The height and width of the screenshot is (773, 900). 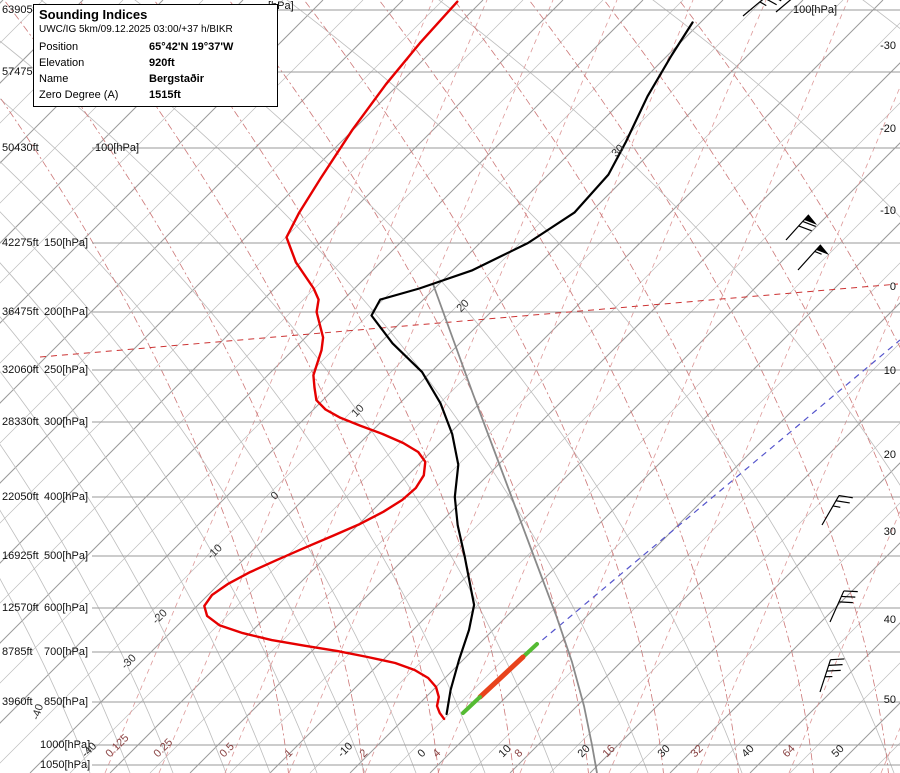 I want to click on pressure-axis-hpa-label: 1050[hPa], so click(x=65, y=765).